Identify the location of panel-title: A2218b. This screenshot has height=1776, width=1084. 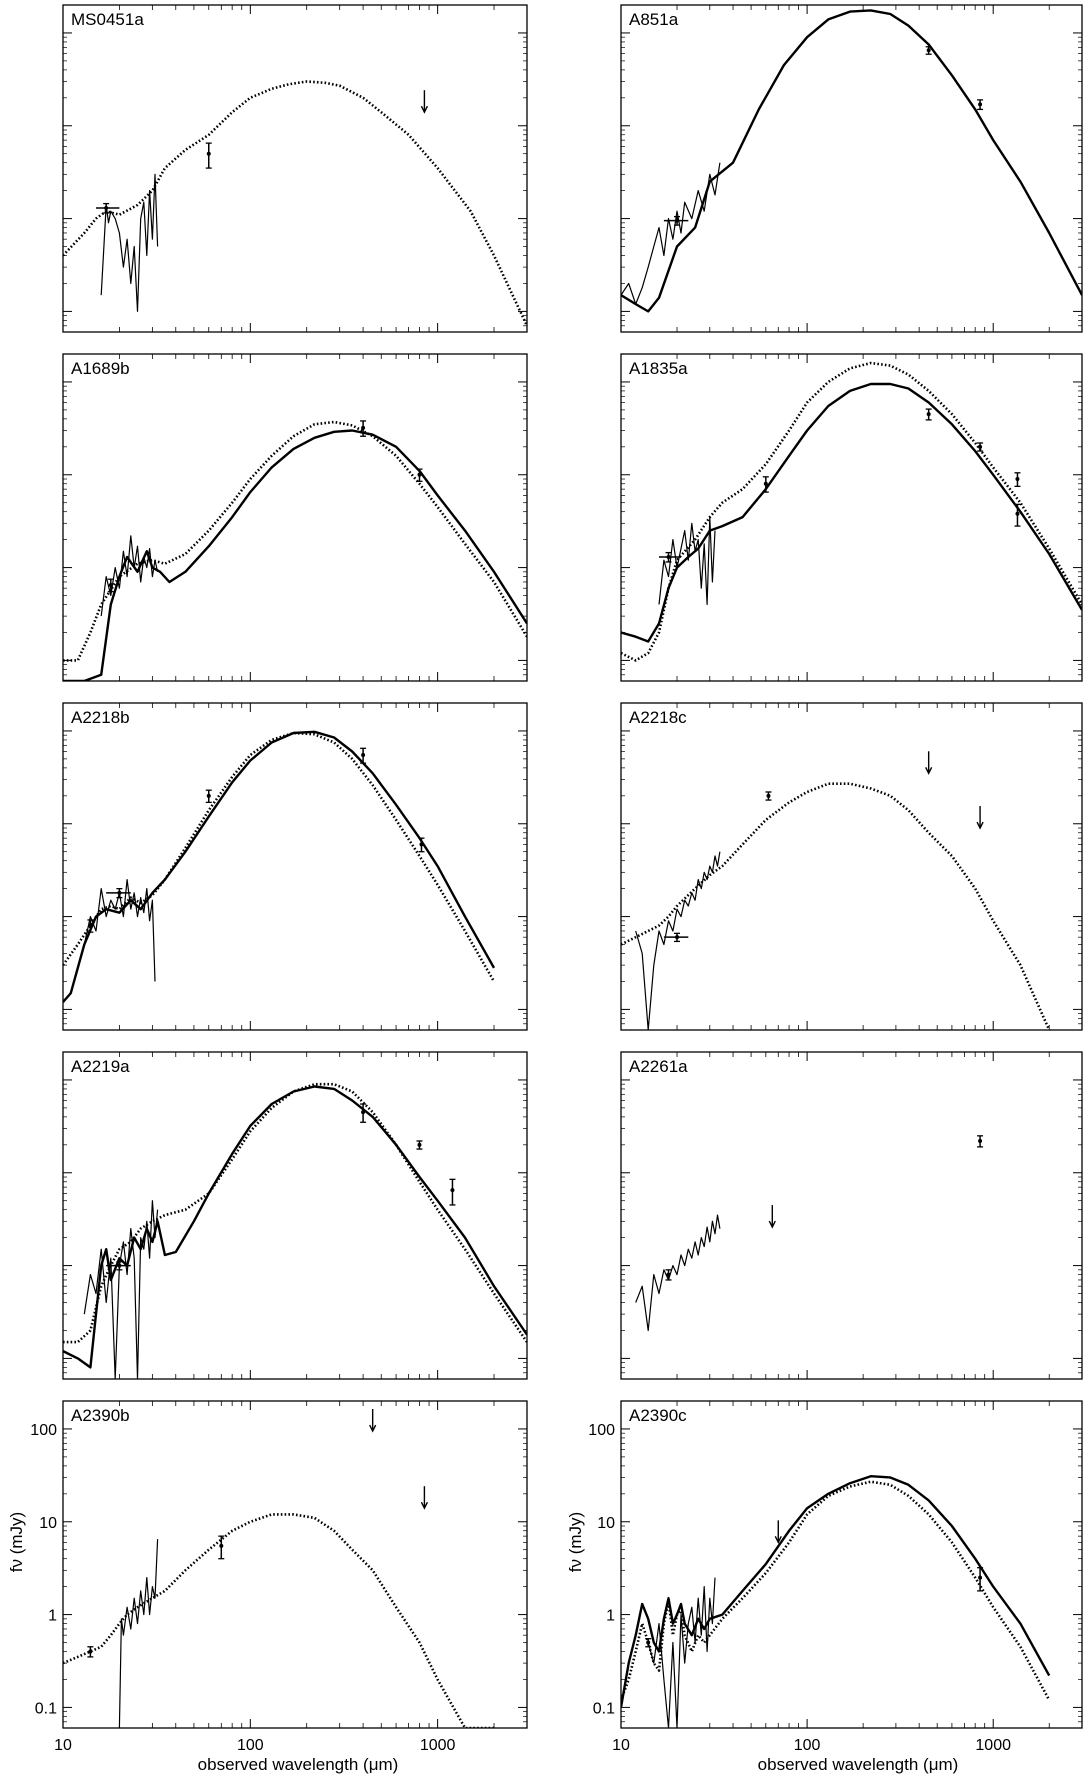
(100, 717).